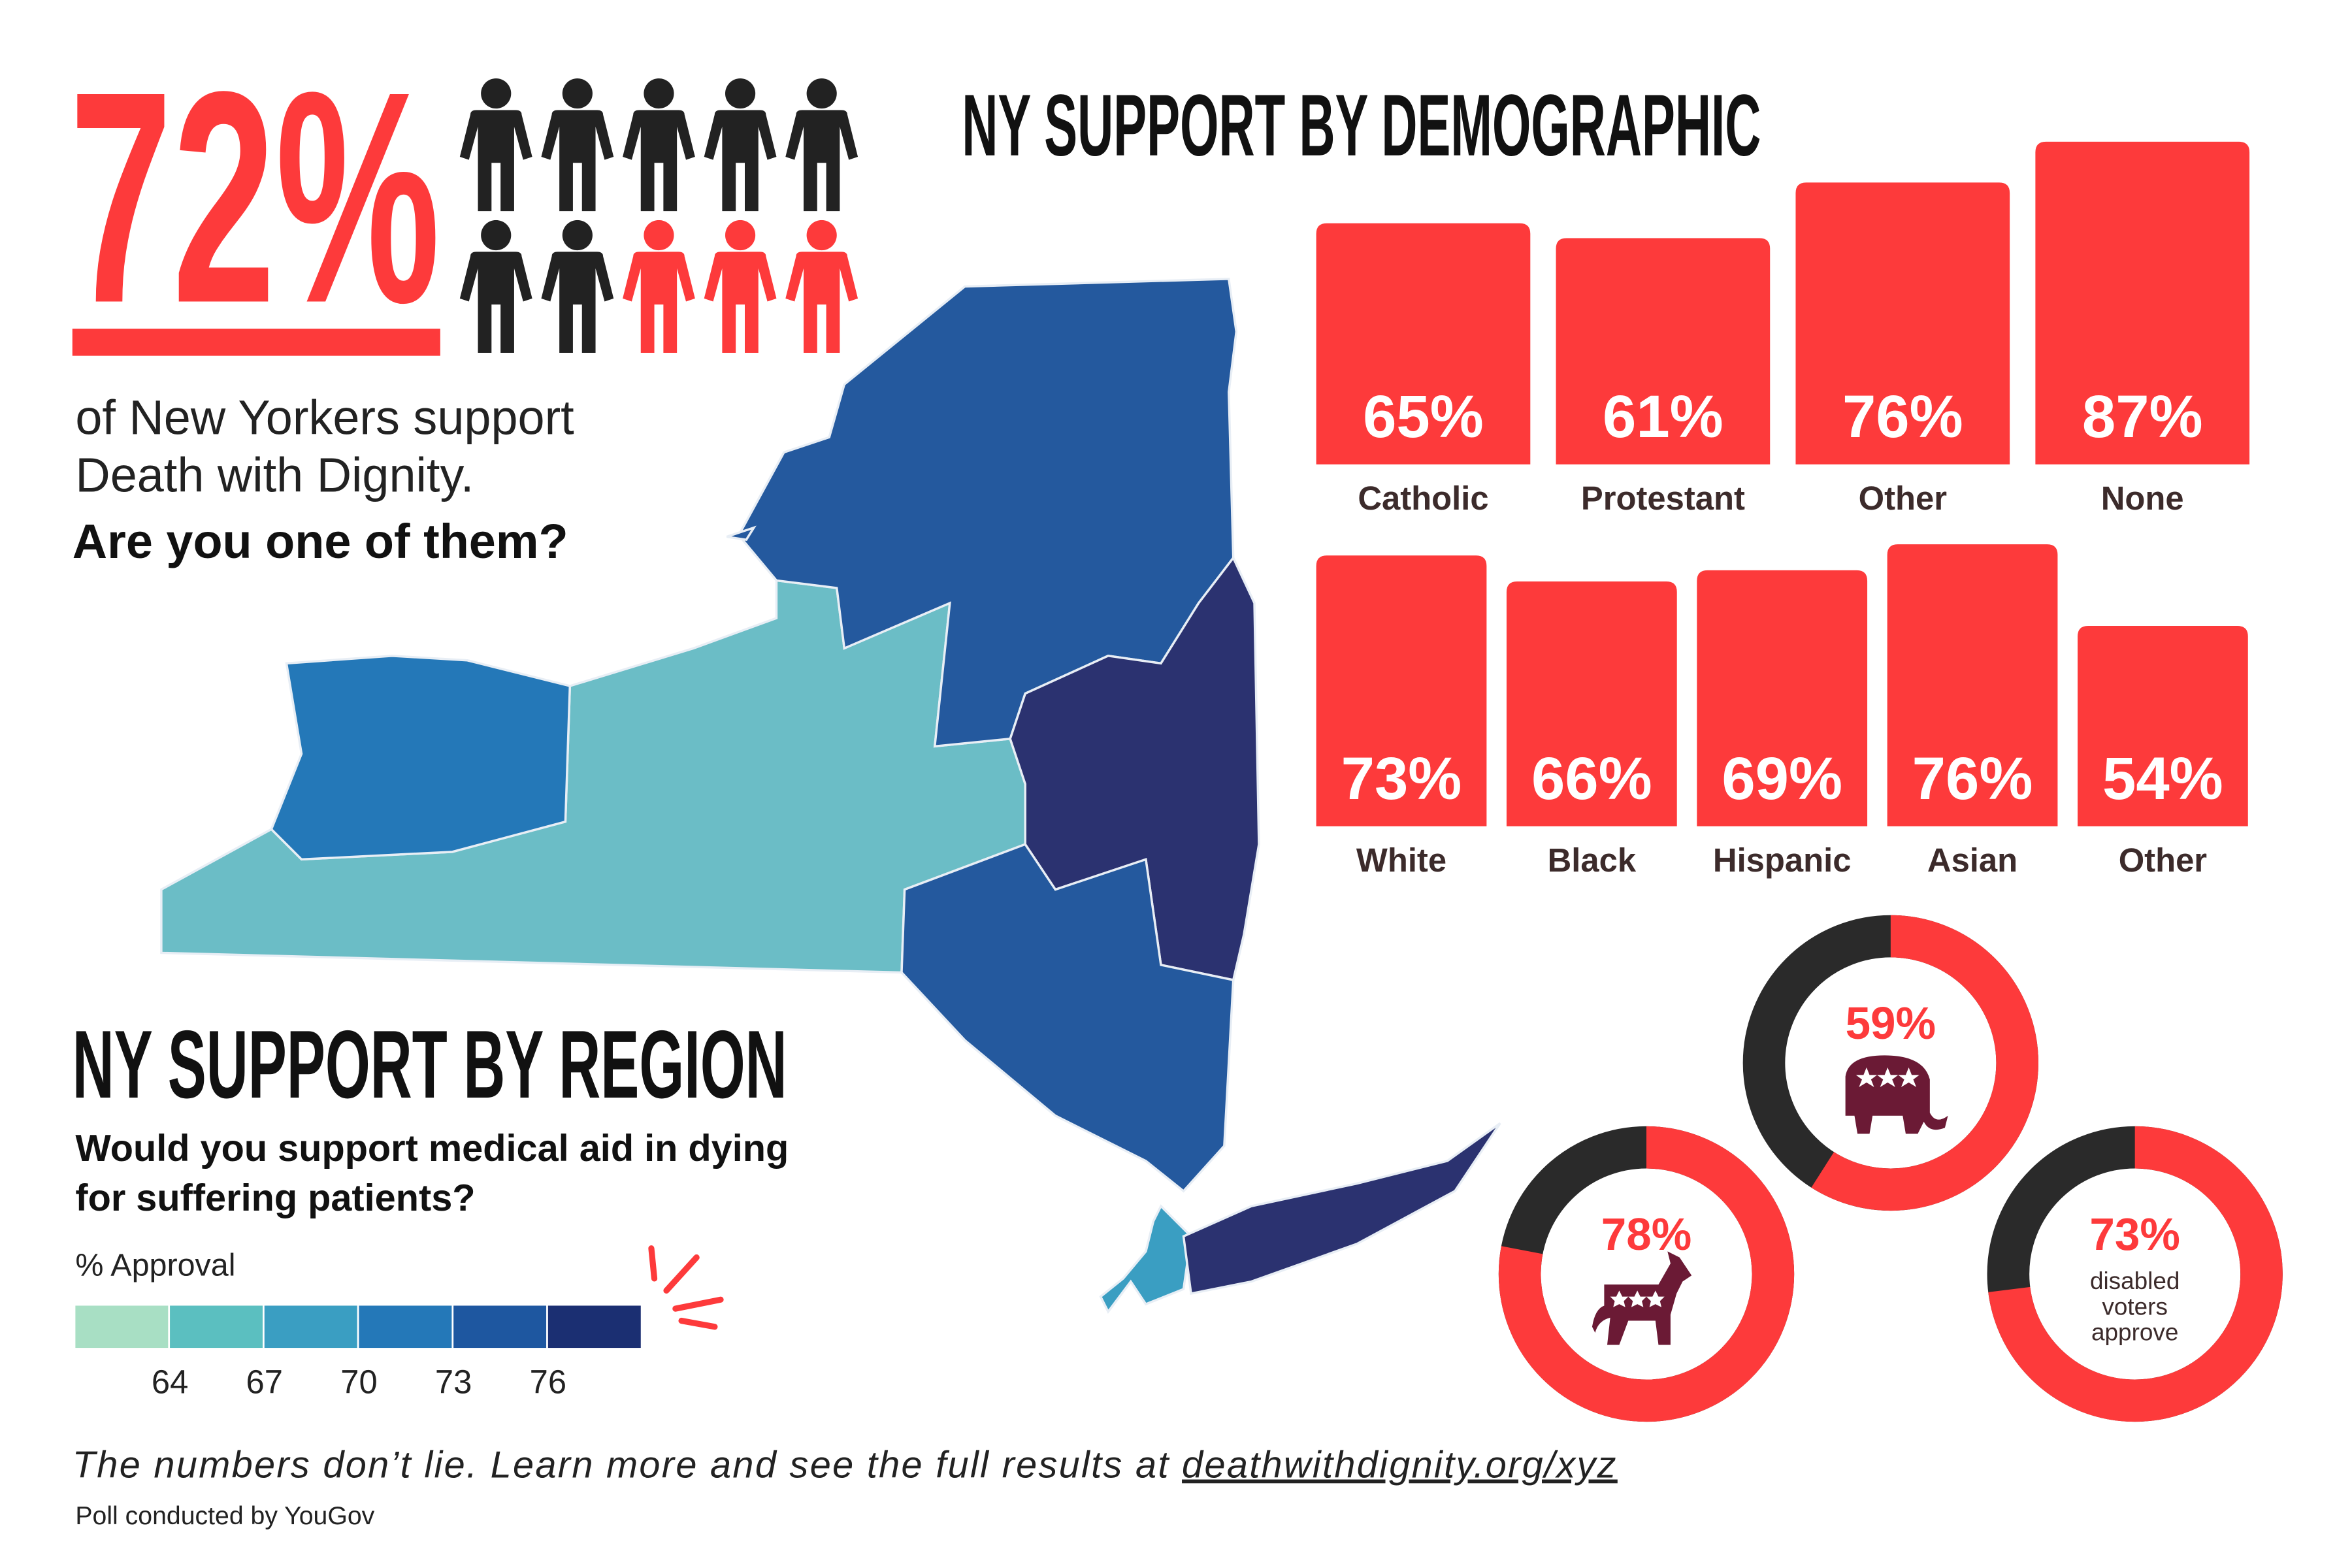 The height and width of the screenshot is (1568, 2352). I want to click on bar-value-label: 87%, so click(2142, 416).